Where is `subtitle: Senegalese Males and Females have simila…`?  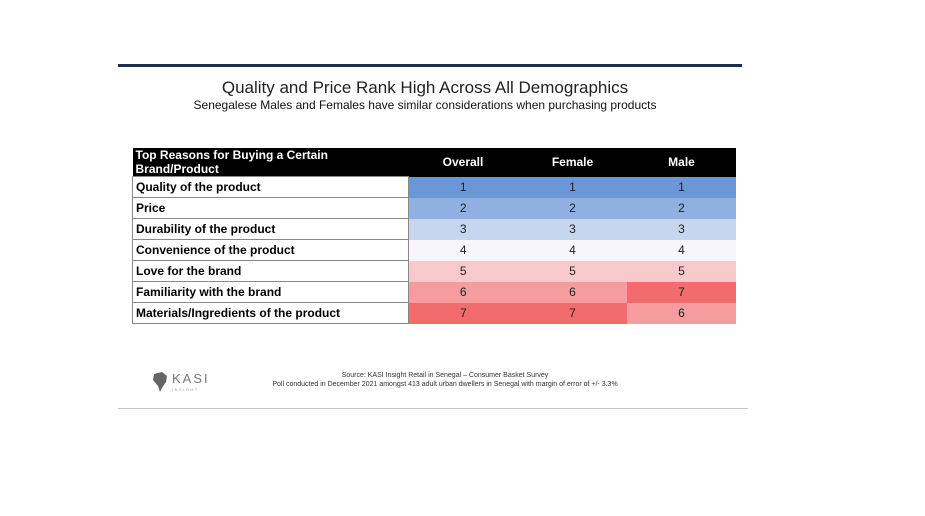
subtitle: Senegalese Males and Females have simila… is located at coordinates (425, 105).